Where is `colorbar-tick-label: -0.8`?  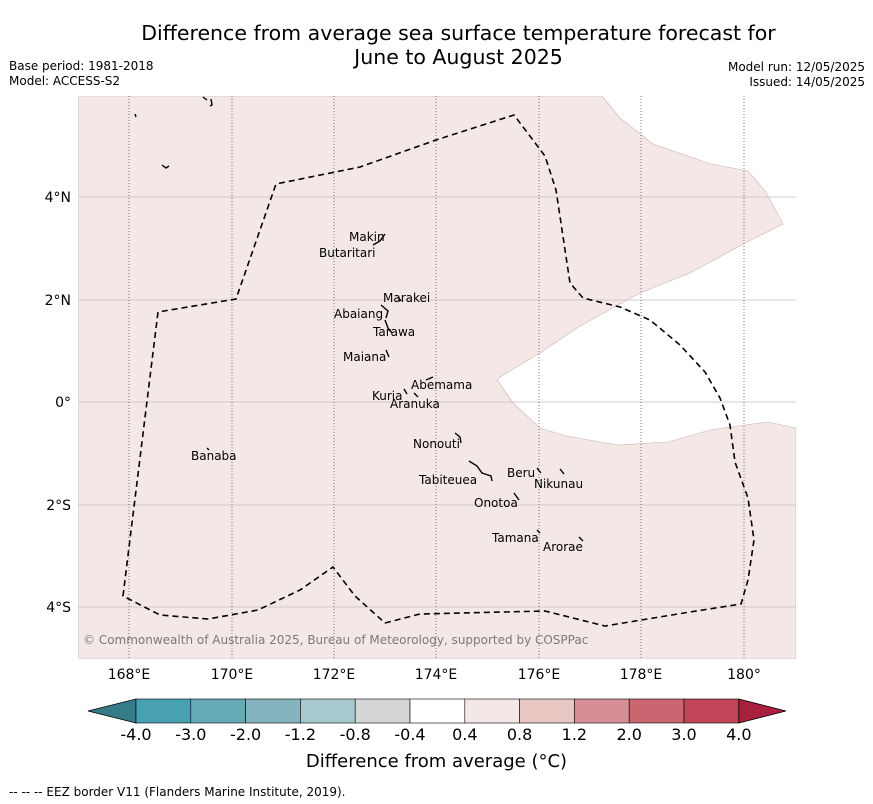
colorbar-tick-label: -0.8 is located at coordinates (355, 734).